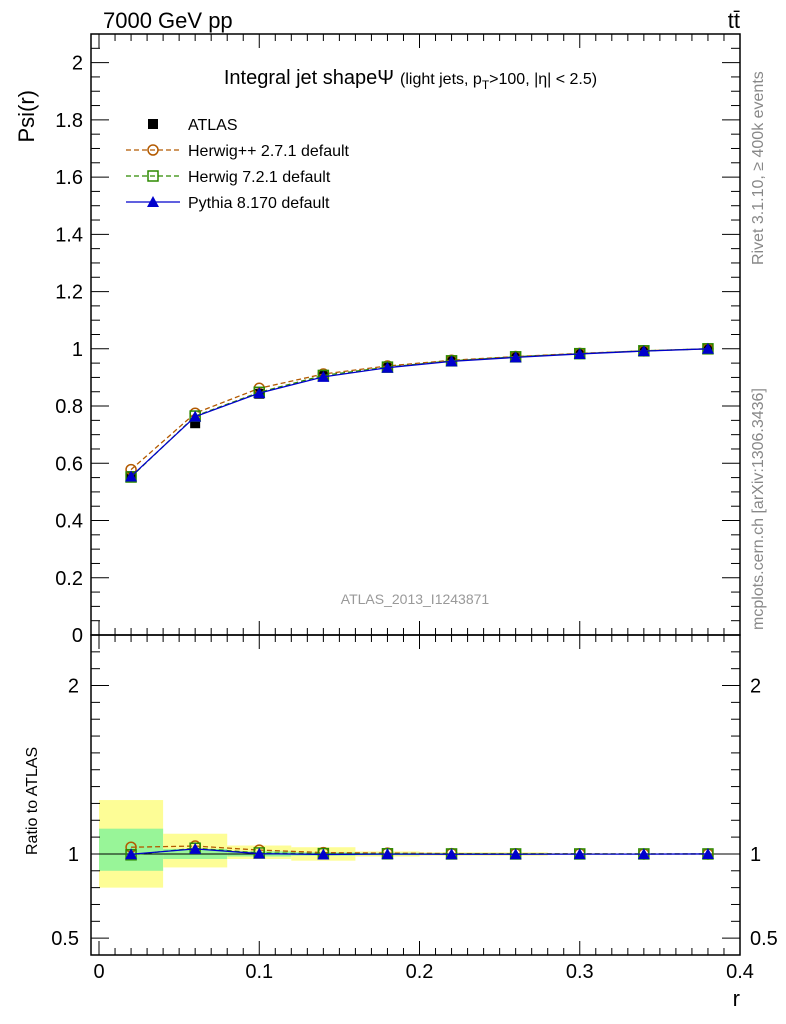  I want to click on legend-label-herwig-2-7-1-default: Herwig++ 2.7.1 default, so click(269, 151).